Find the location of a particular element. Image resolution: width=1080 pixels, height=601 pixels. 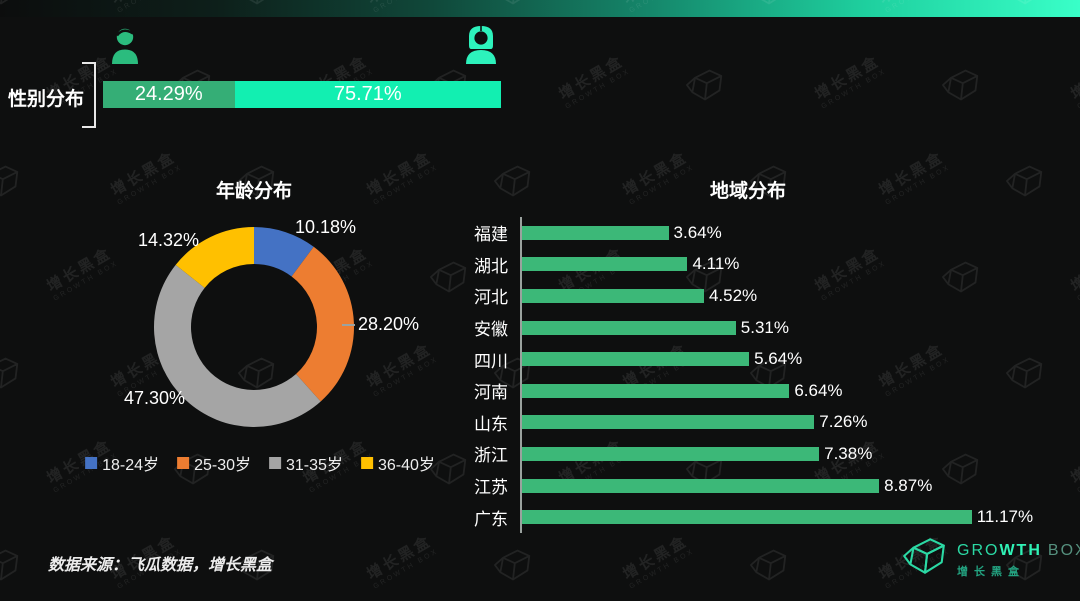

region-row: 江苏 8.87% is located at coordinates (760, 485).